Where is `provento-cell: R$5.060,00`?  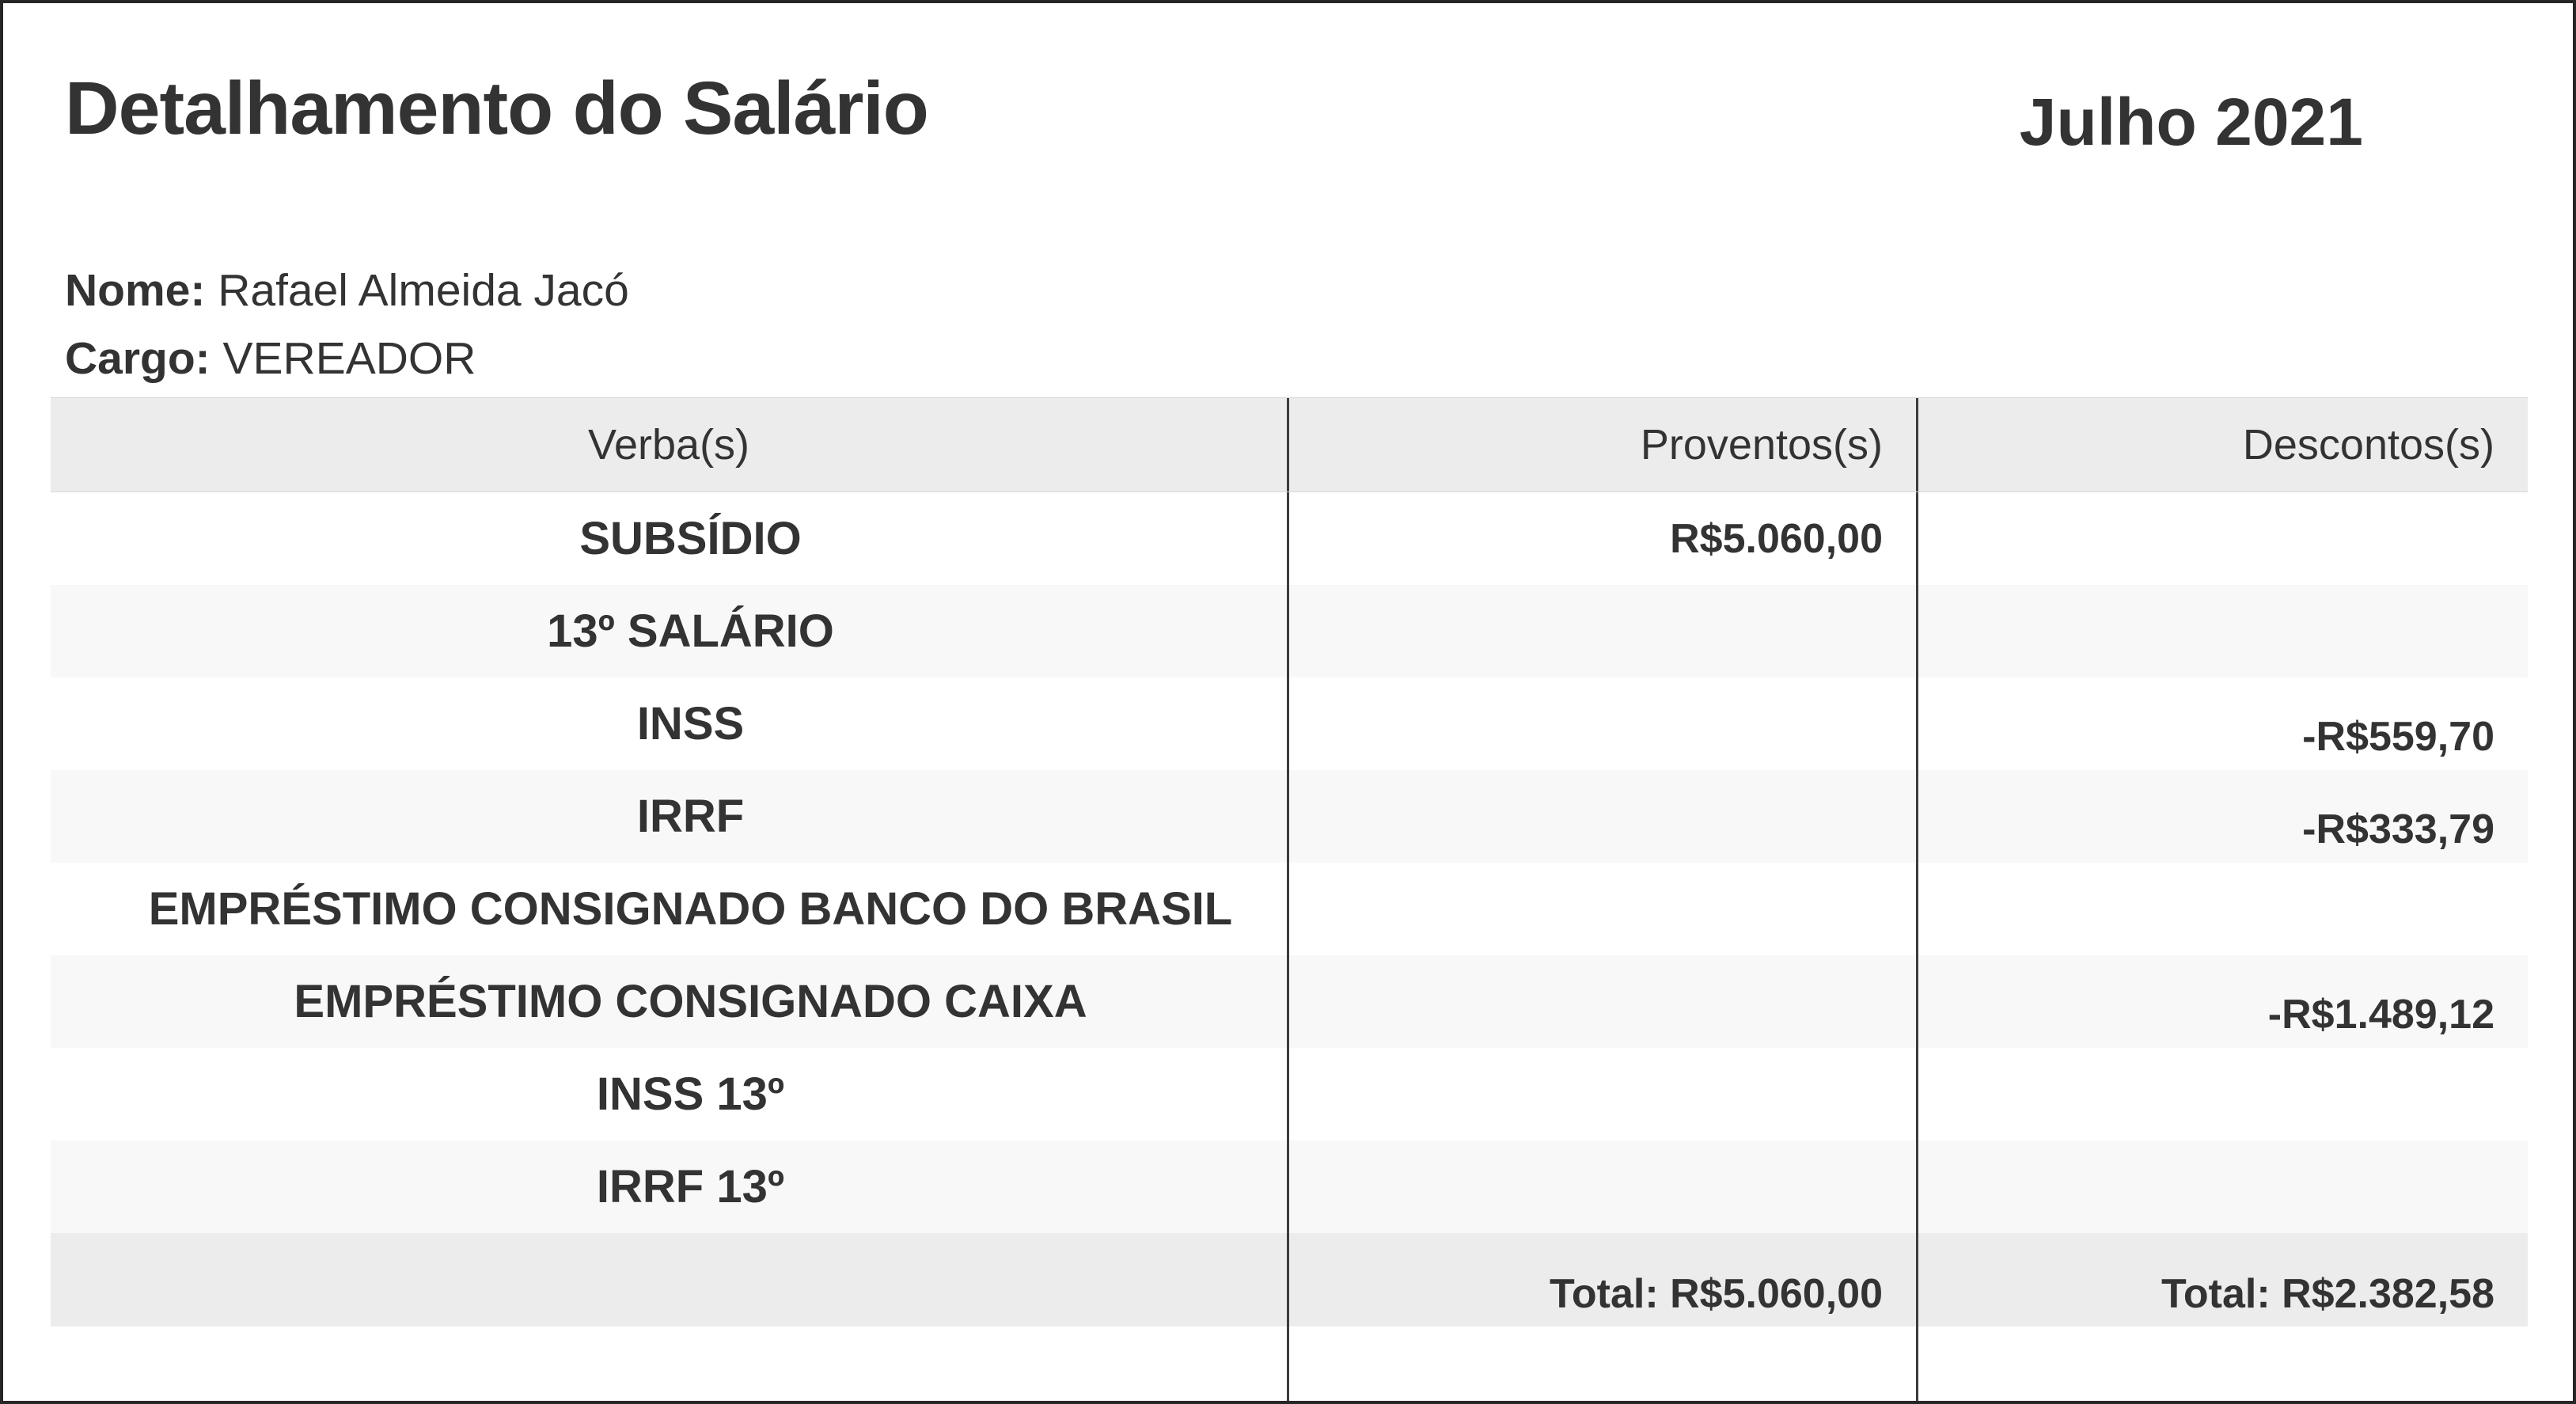 provento-cell: R$5.060,00 is located at coordinates (1603, 538).